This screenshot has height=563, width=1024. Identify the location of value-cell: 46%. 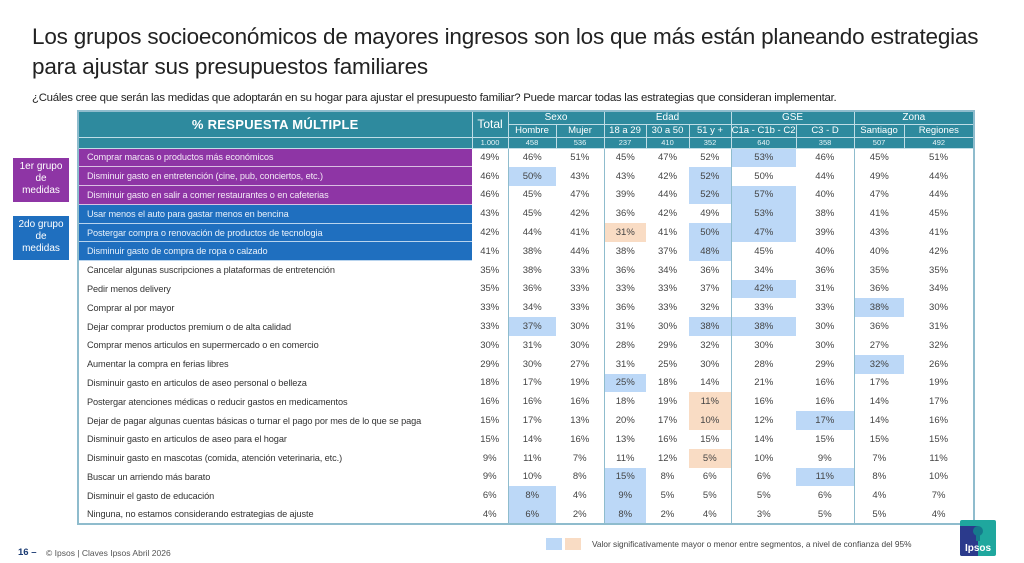
(531, 157).